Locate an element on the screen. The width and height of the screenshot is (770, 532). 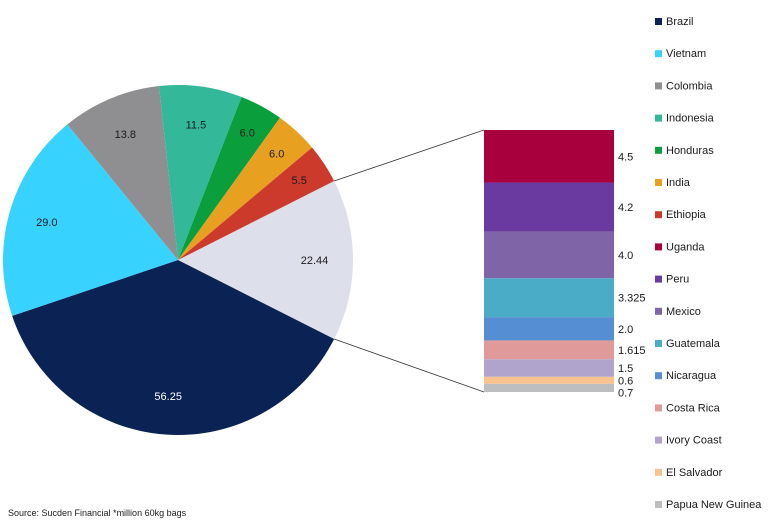
bar-segment-uganda is located at coordinates (549, 156).